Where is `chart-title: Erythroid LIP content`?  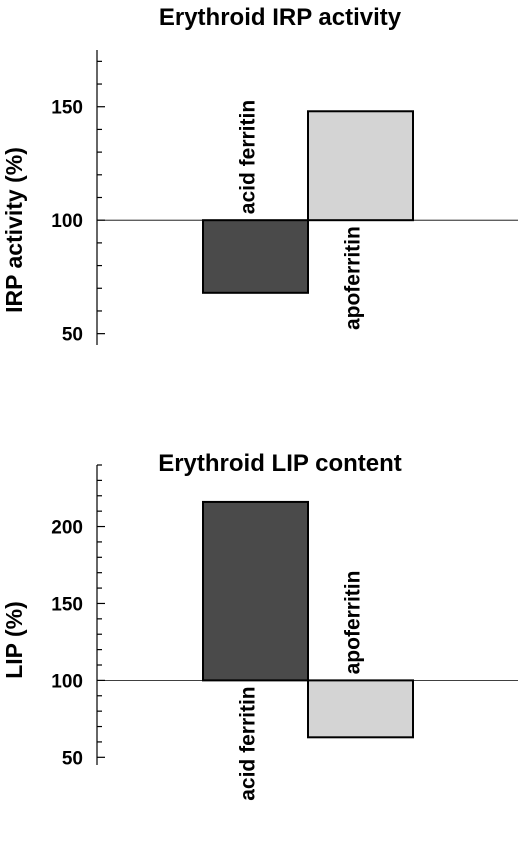 chart-title: Erythroid LIP content is located at coordinates (280, 463).